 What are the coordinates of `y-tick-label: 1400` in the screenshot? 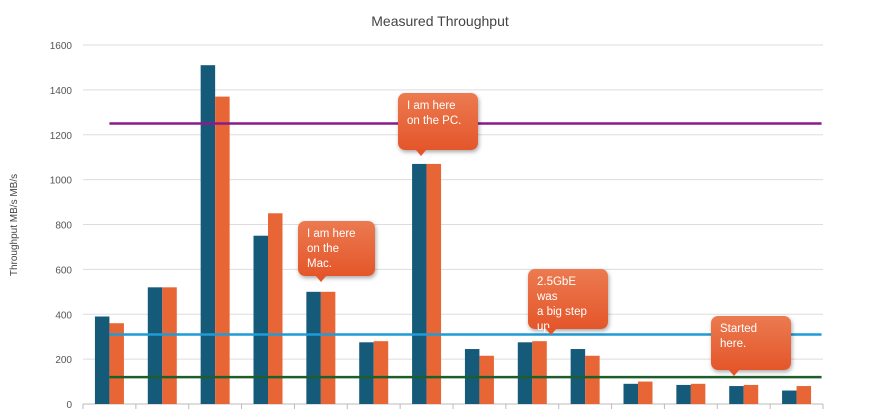 It's located at (61, 91).